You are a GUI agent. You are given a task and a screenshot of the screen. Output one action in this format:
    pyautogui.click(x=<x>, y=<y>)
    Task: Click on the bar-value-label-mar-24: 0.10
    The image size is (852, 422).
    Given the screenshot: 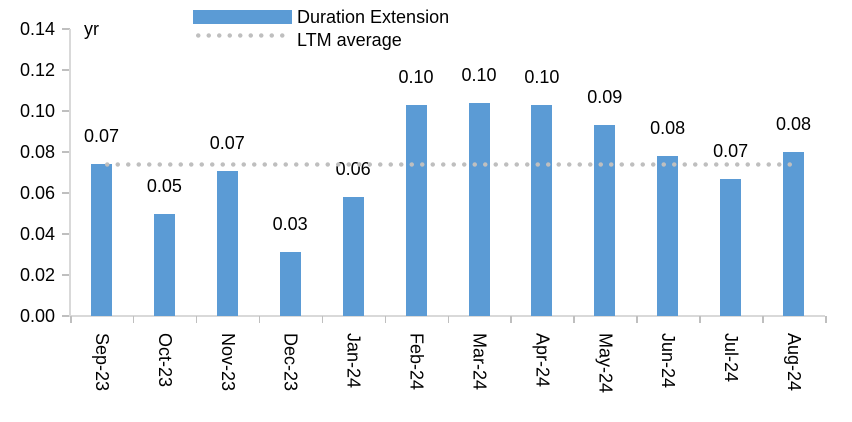 What is the action you would take?
    pyautogui.click(x=479, y=74)
    